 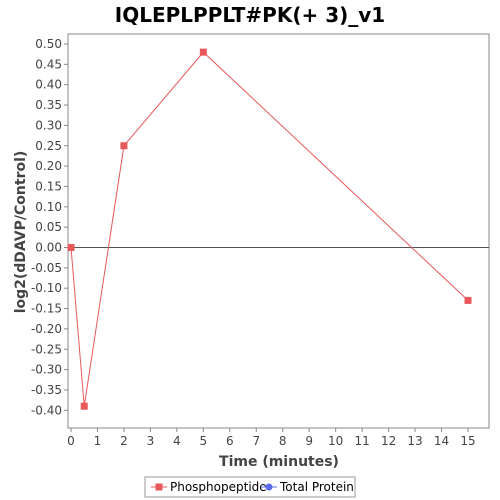 I want to click on x-tick-label: 8, so click(x=283, y=441).